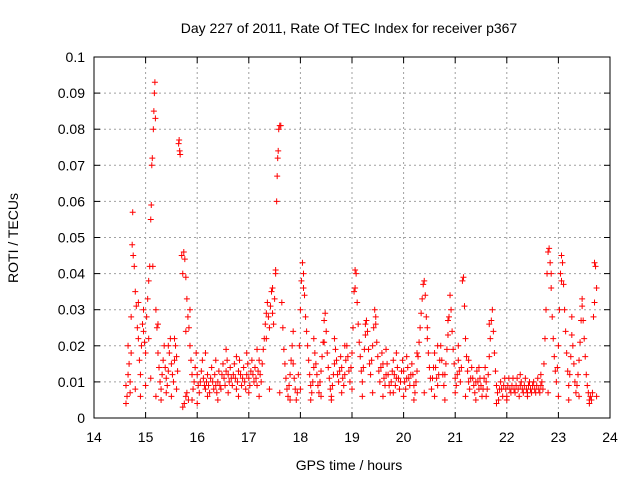 Image resolution: width=640 pixels, height=480 pixels. Describe the element at coordinates (71, 165) in the screenshot. I see `y-tick-label: 0.07` at that location.